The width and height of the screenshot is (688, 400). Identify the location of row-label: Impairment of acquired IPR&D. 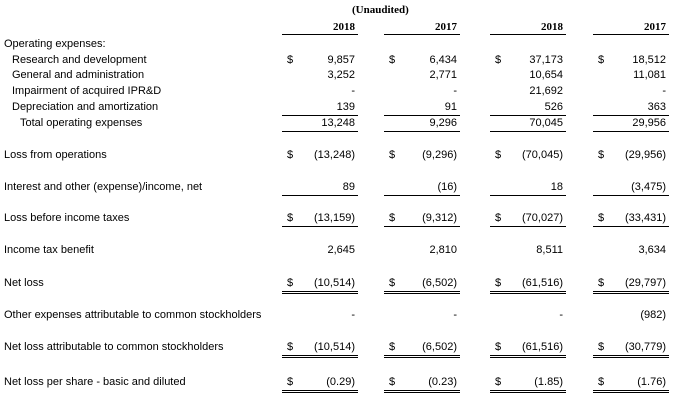
(87, 91).